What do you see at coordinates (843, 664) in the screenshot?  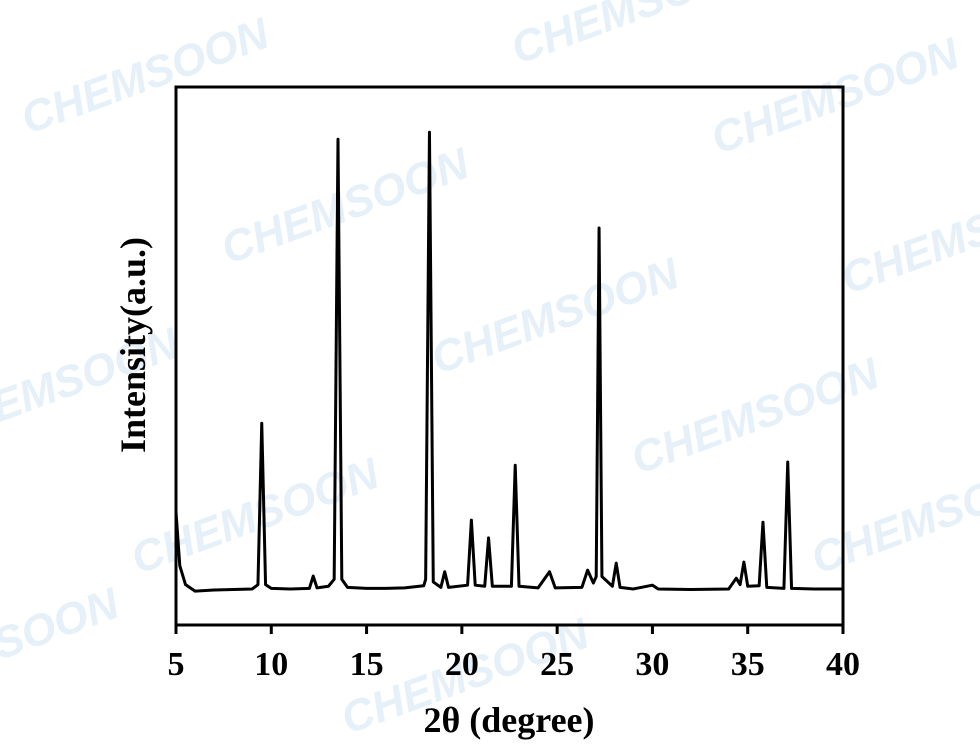 I see `x-tick-label: 40` at bounding box center [843, 664].